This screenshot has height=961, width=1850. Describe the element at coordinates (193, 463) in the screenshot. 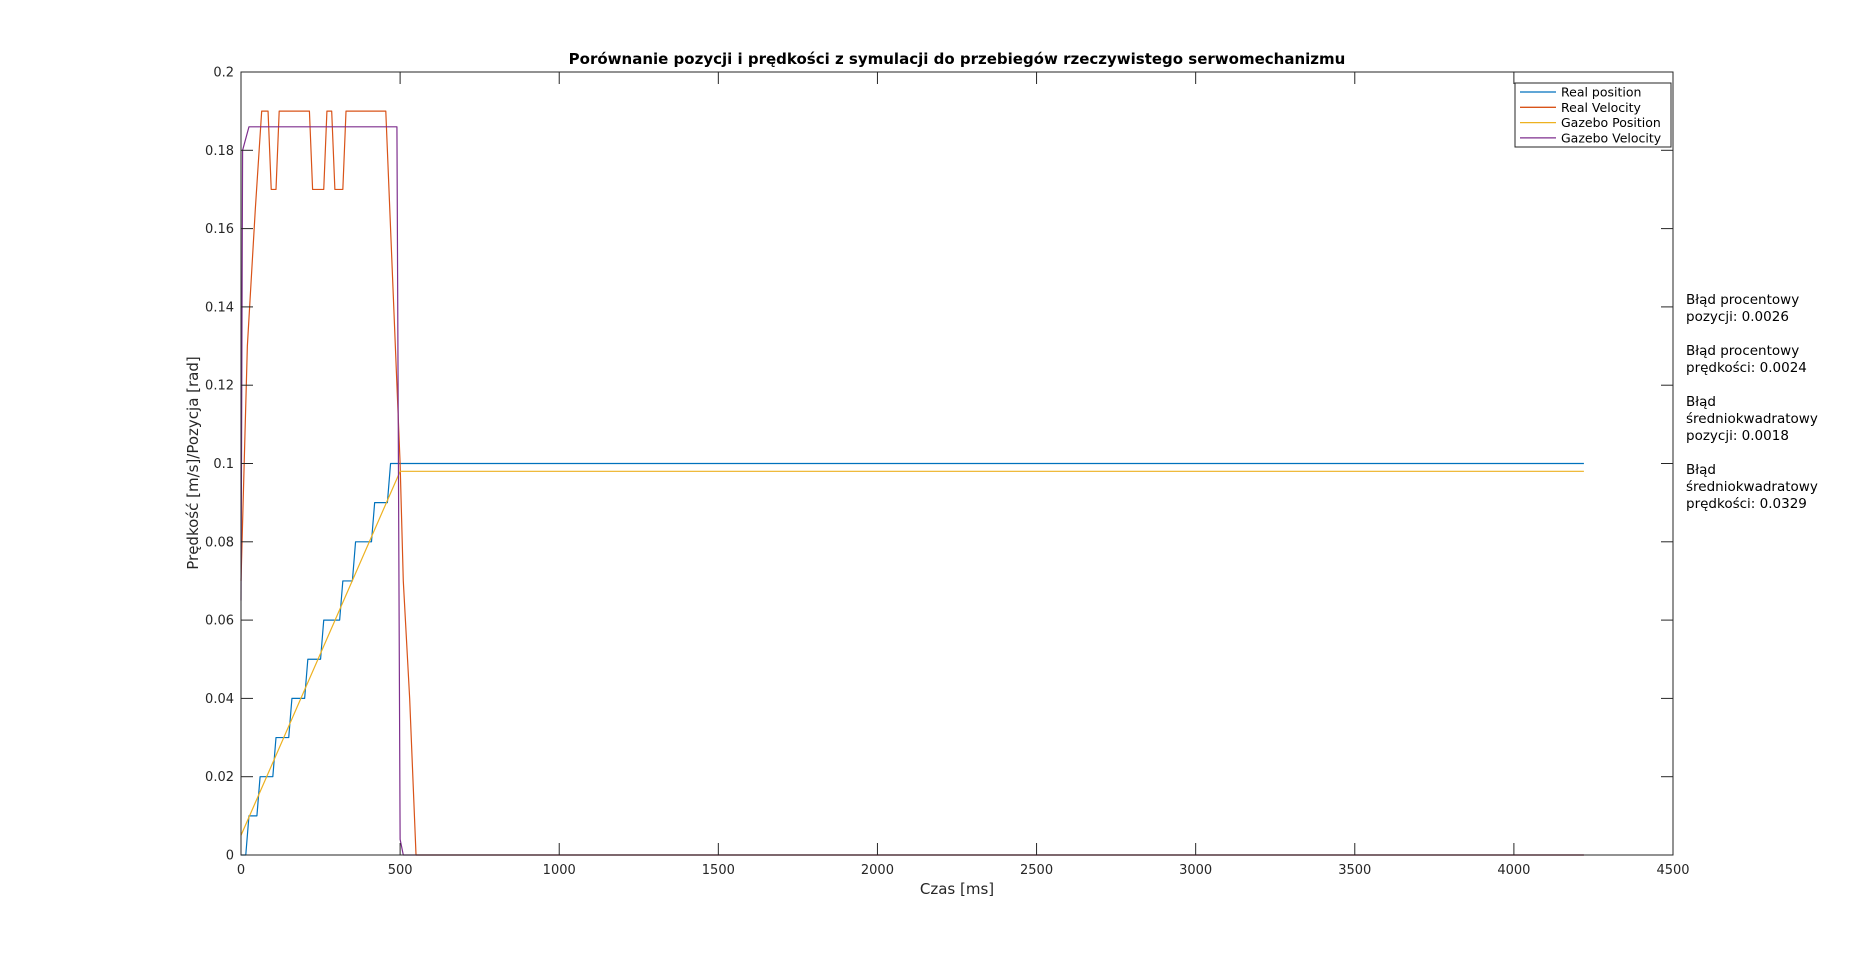

I see `y-axis-label: Prędkość [m/s]/Pozycja [rad]` at that location.